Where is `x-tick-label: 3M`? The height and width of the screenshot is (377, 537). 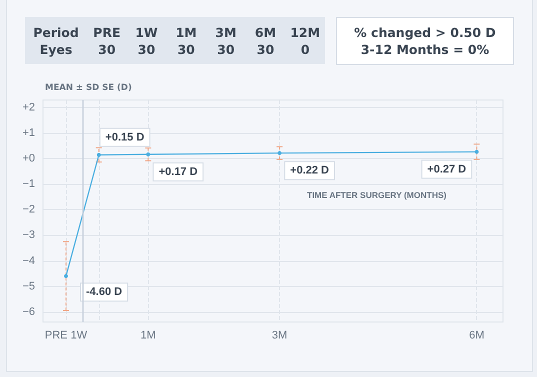 x-tick-label: 3M is located at coordinates (280, 336).